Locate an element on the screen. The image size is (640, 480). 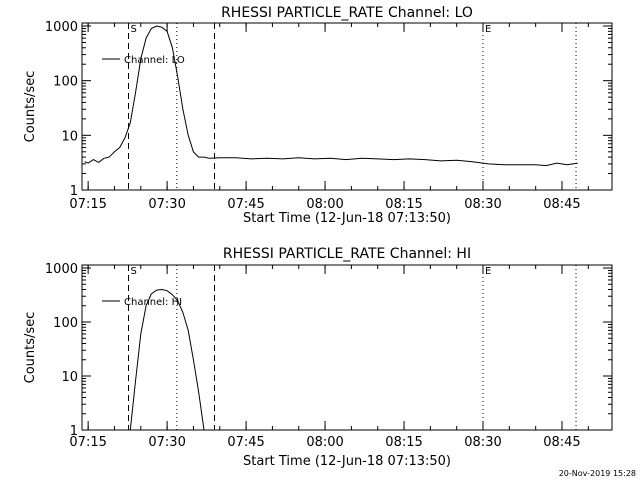
series-line is located at coordinates (167, 359).